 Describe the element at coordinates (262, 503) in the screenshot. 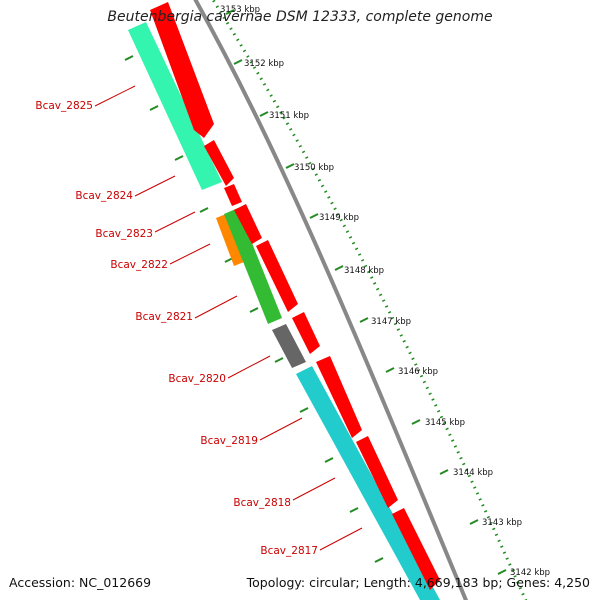

I see `gene-label-bcav-2818: Bcav_2818` at that location.